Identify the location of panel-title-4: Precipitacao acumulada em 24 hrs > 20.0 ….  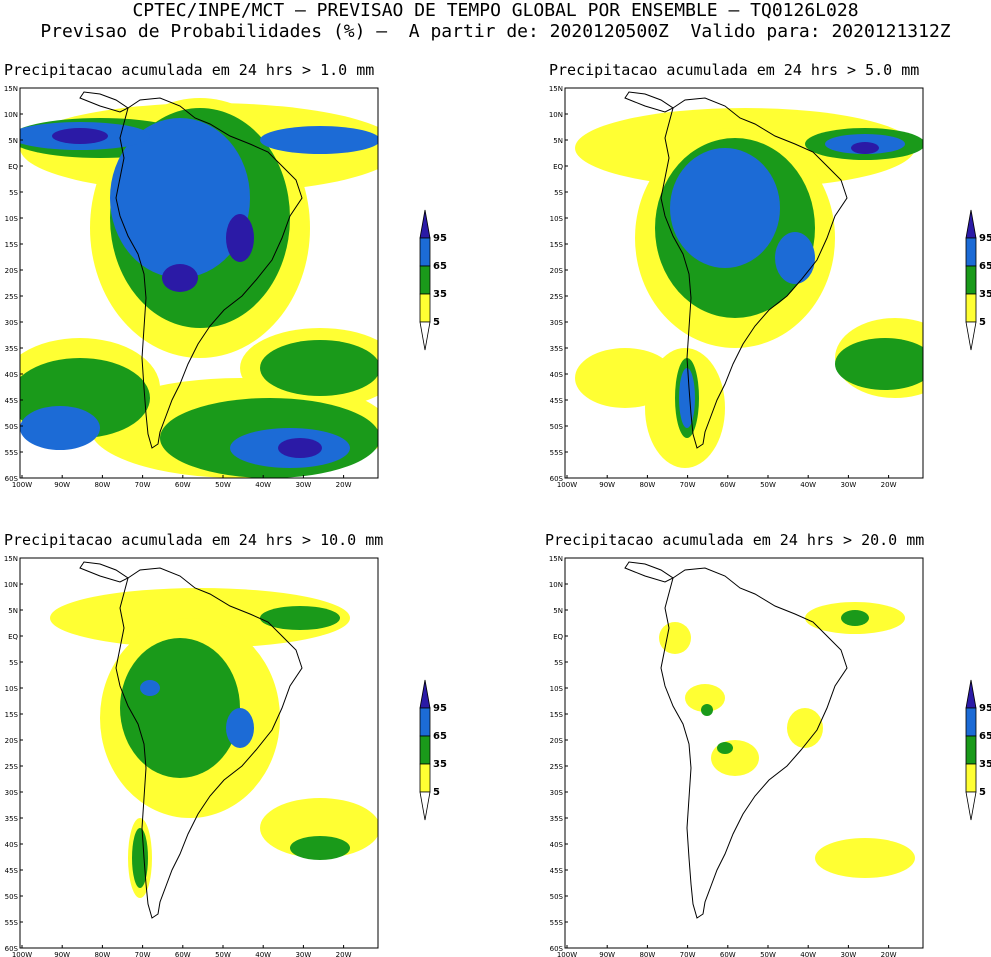
(735, 540).